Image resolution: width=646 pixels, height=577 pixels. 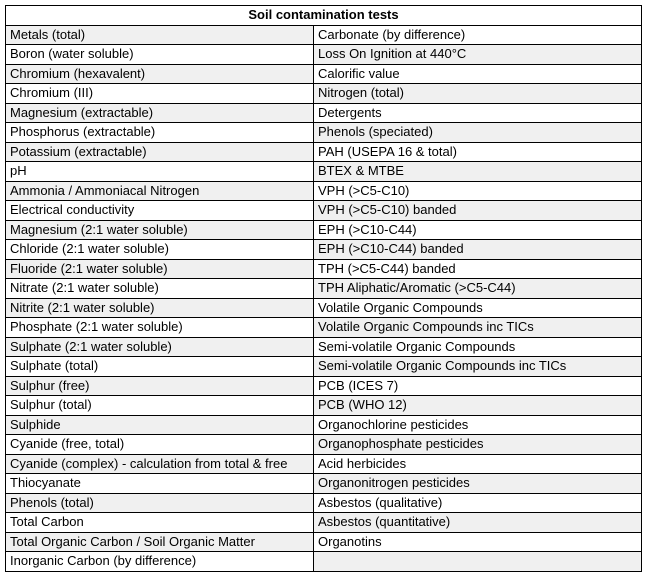 What do you see at coordinates (477, 424) in the screenshot?
I see `test-cell-right: Organochlorine pesticides` at bounding box center [477, 424].